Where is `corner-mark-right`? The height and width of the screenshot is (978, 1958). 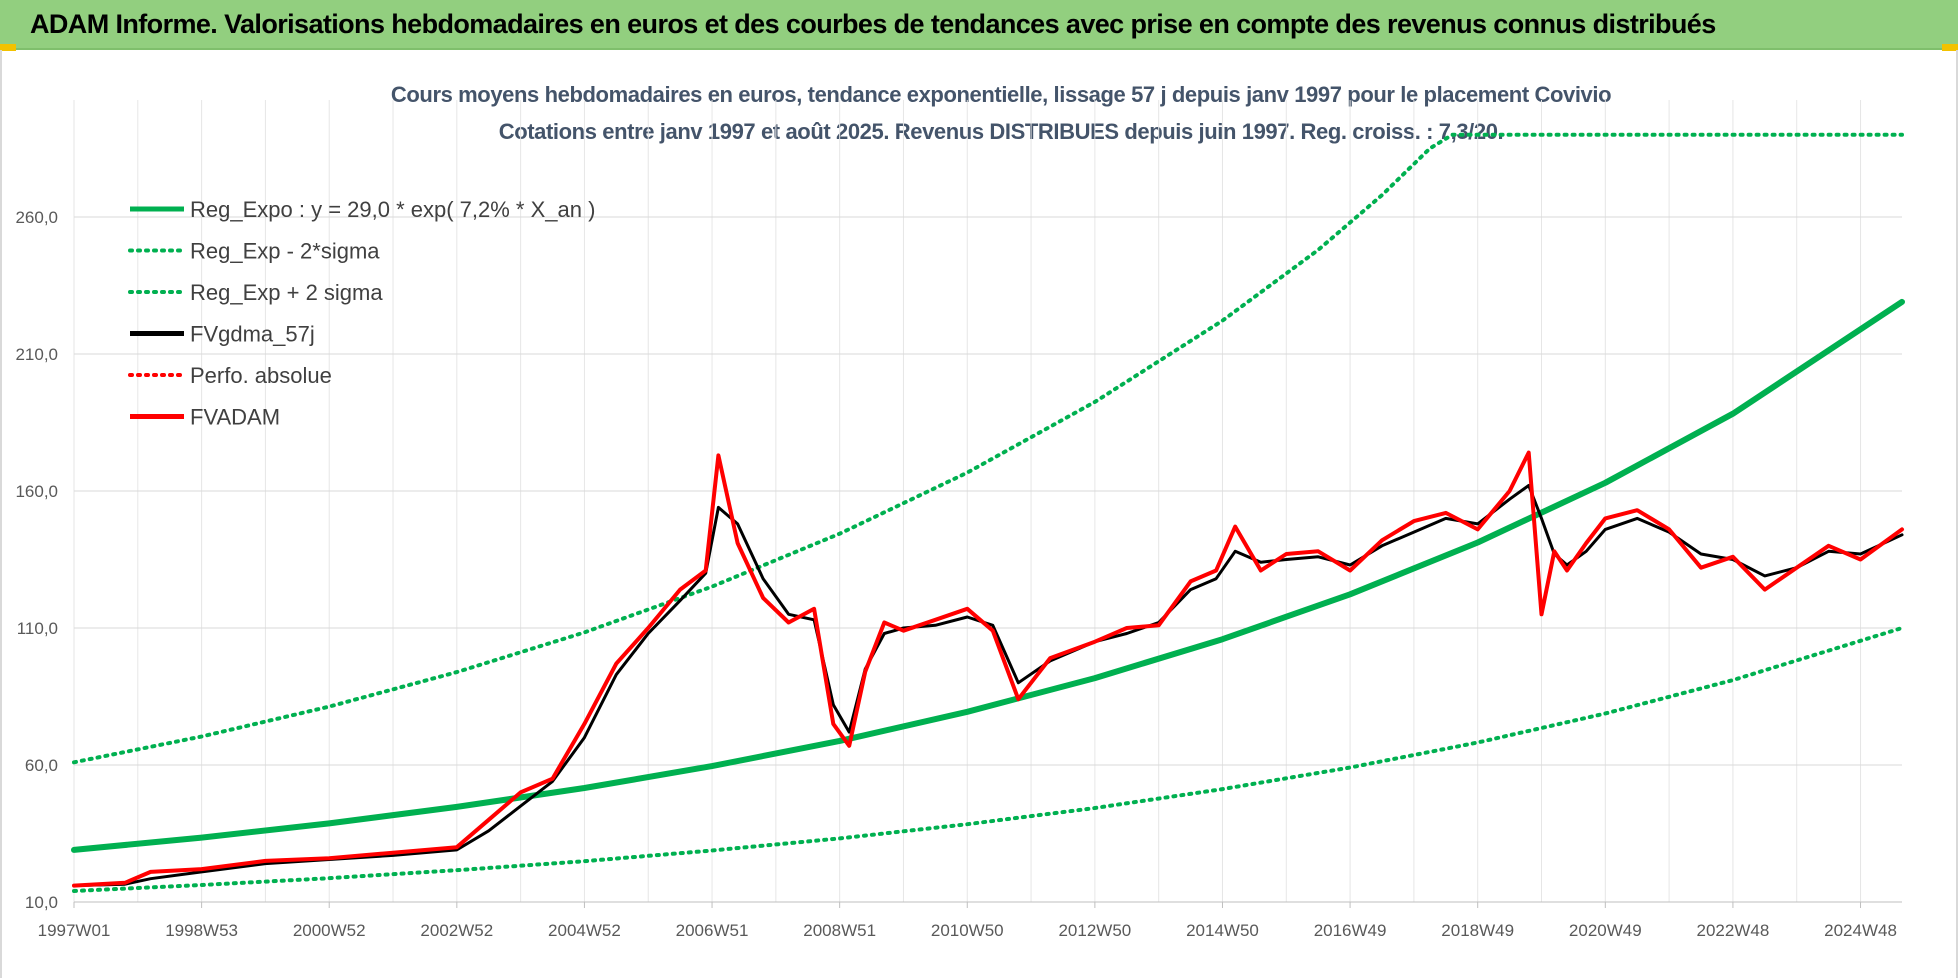
corner-mark-right is located at coordinates (1950, 47).